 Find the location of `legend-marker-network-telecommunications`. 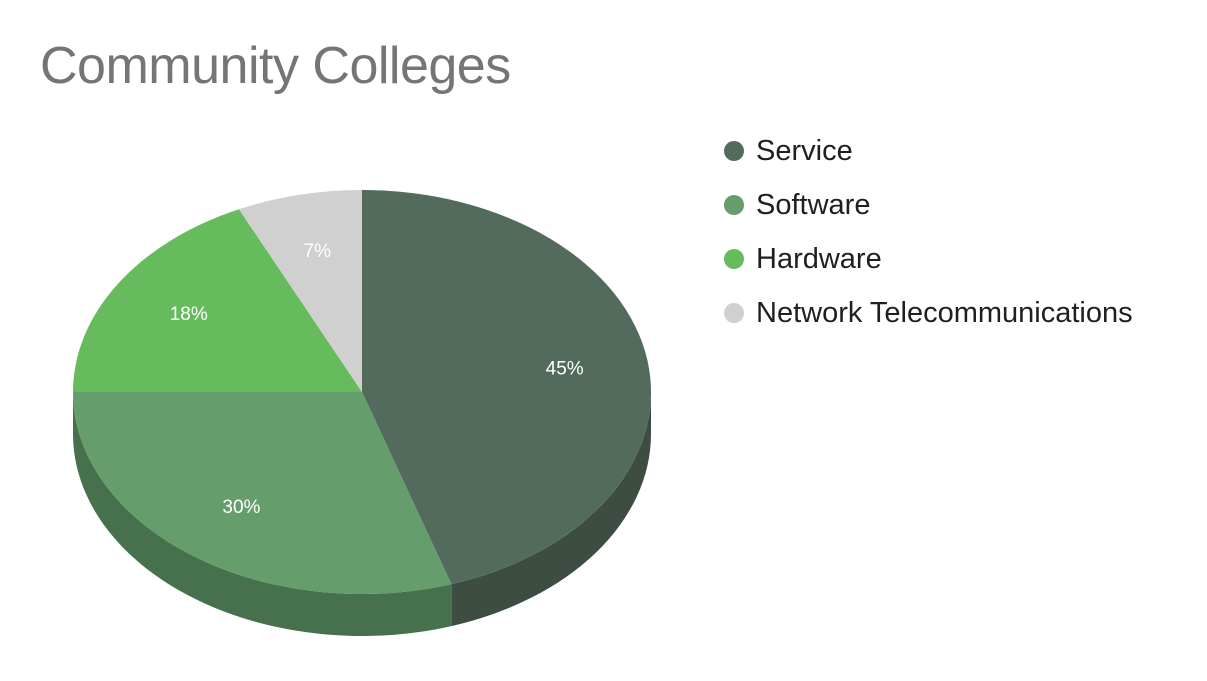

legend-marker-network-telecommunications is located at coordinates (734, 313).